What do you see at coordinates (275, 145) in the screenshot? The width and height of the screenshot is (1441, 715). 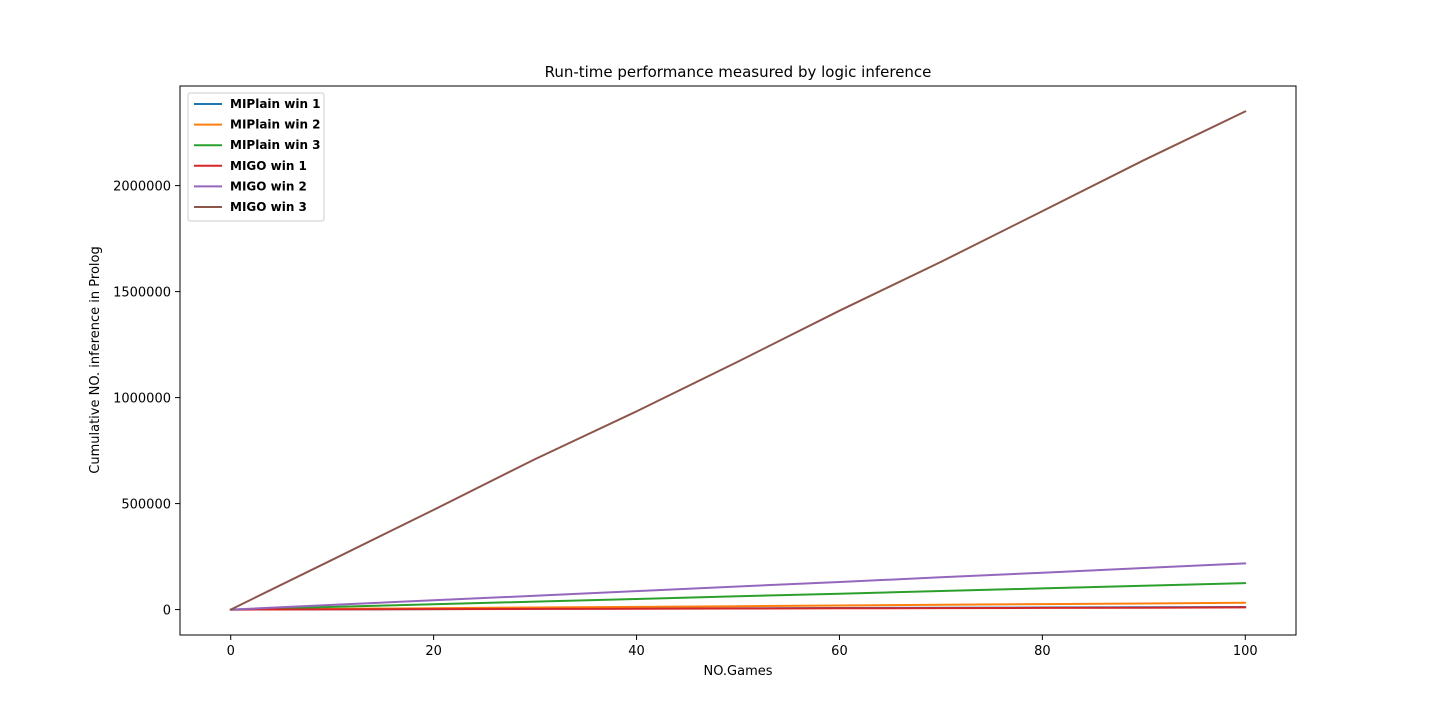 I see `legend-label: MIPlain win 3` at bounding box center [275, 145].